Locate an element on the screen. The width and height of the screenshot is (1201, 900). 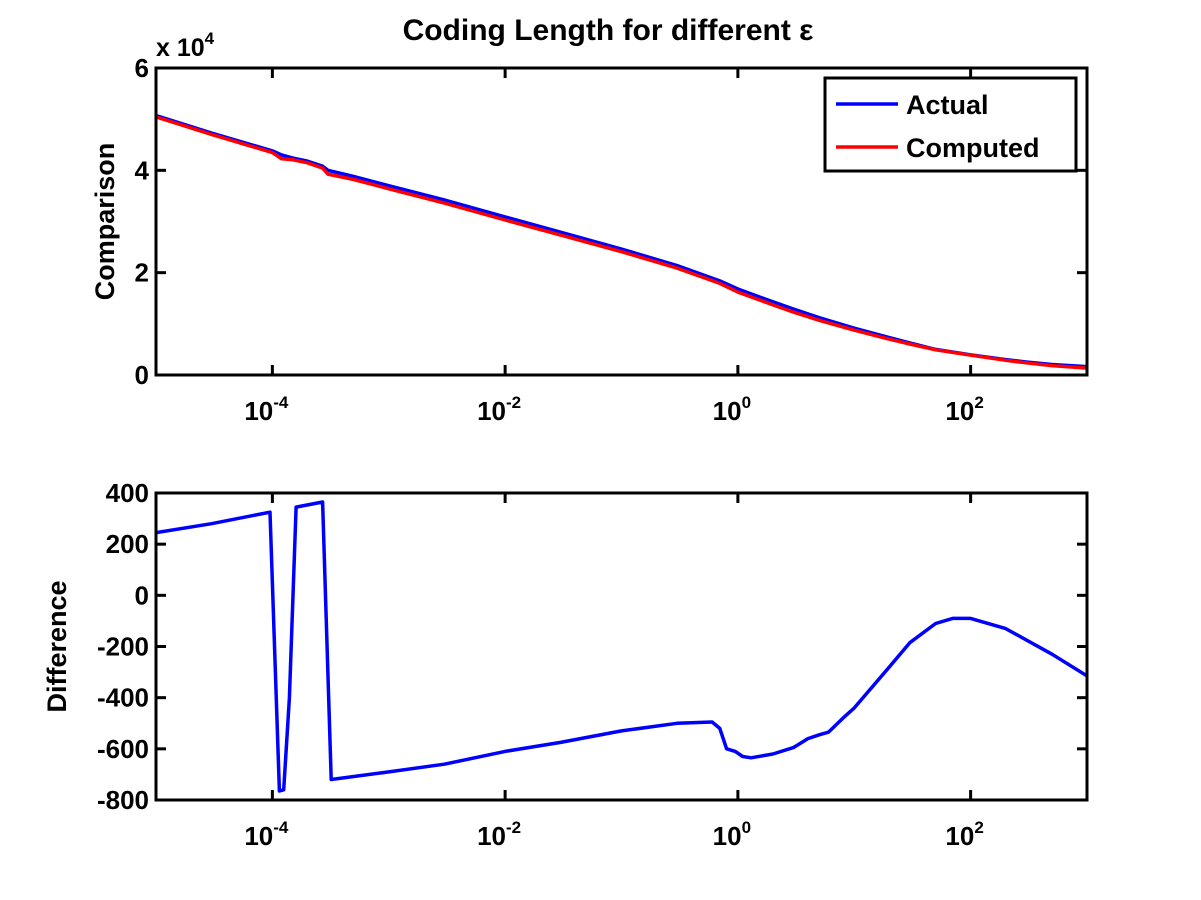
y-tick-label: 200 is located at coordinates (127, 544).